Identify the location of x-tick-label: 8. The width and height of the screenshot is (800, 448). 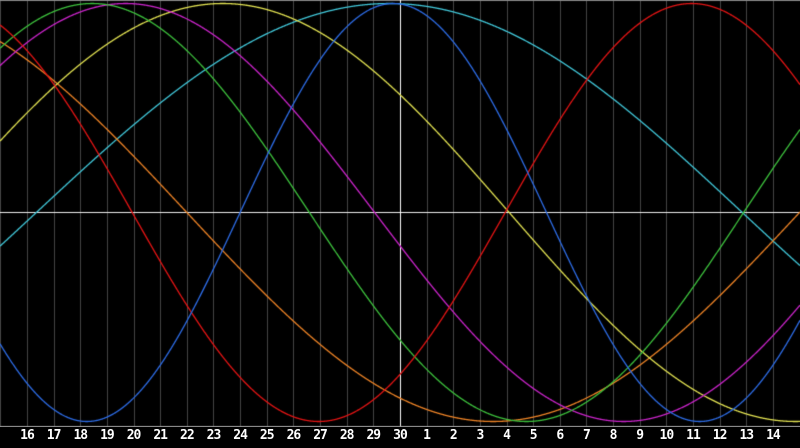
(613, 435).